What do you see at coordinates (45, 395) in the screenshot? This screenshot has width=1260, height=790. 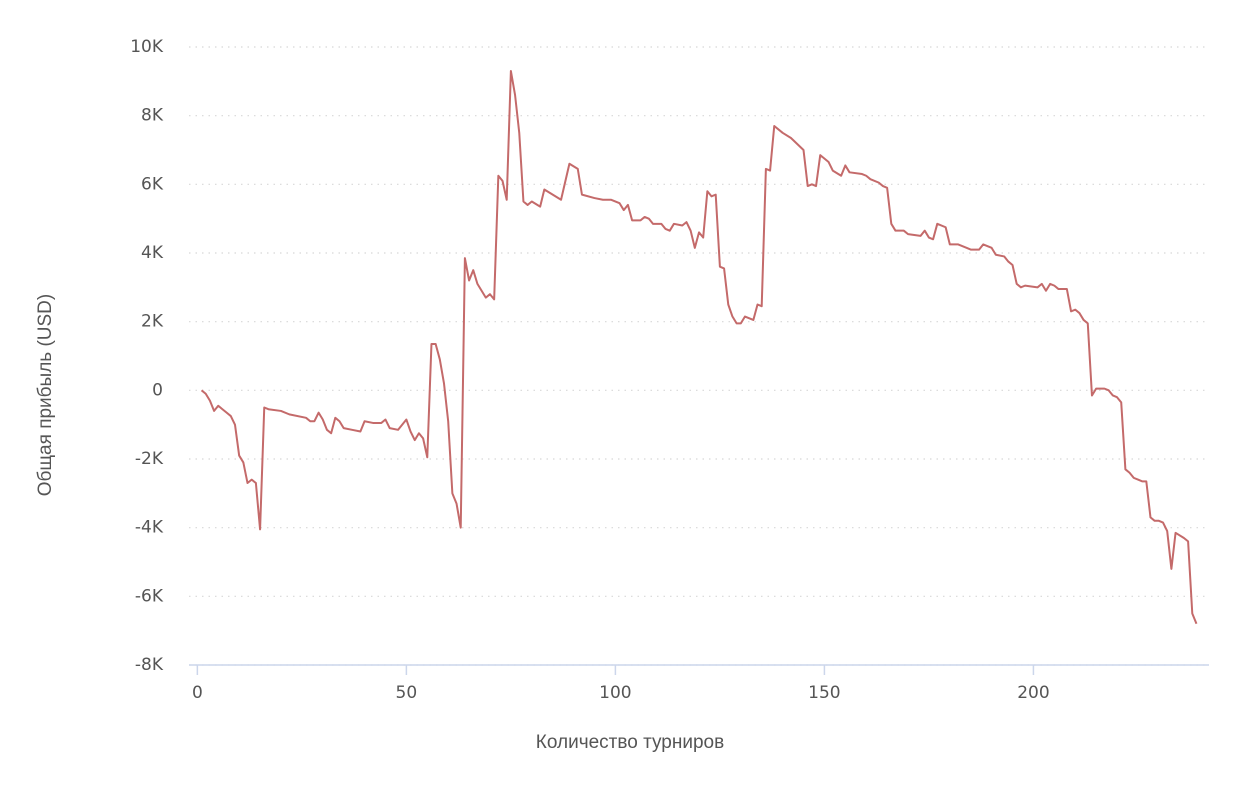 I see `y-axis-title: Общая прибыль (USD)` at bounding box center [45, 395].